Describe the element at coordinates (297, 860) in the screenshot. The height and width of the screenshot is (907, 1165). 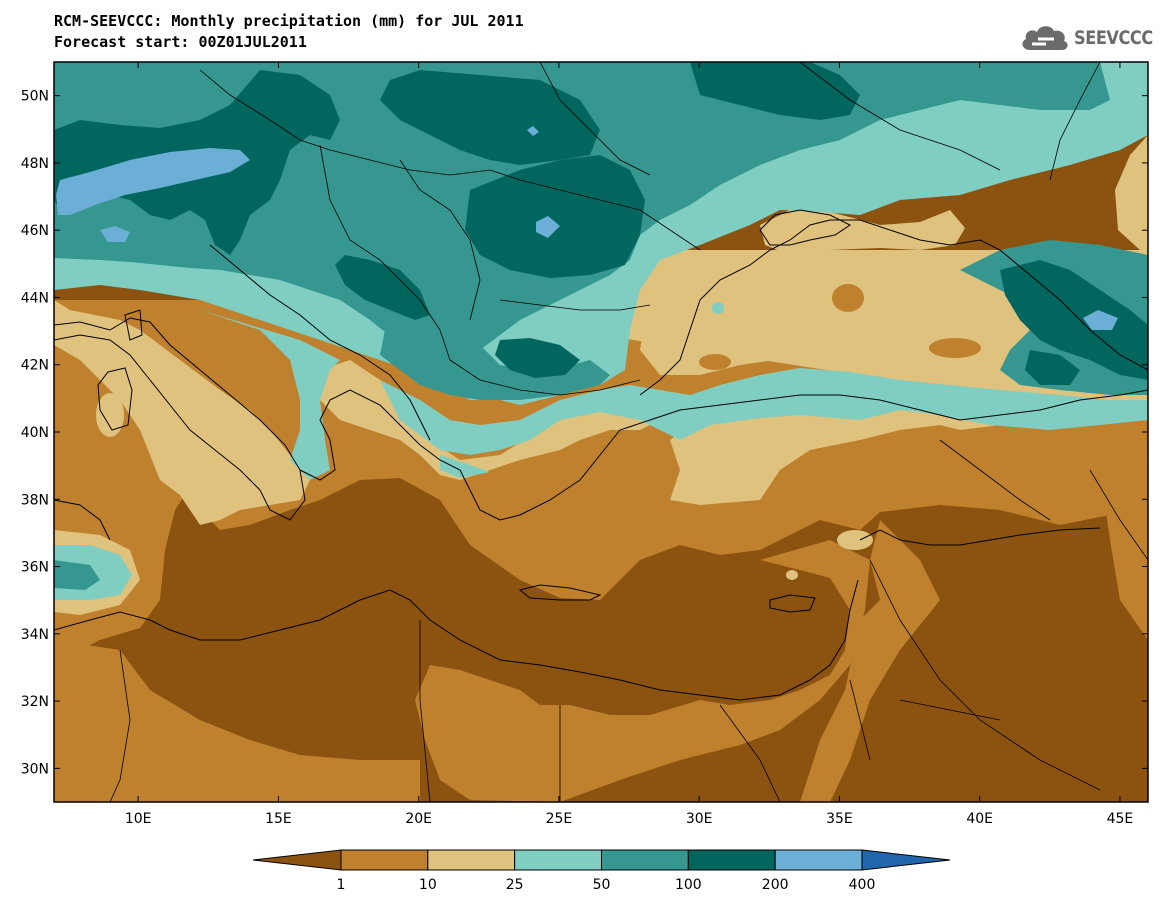
I see `colorbar-arrow-low` at that location.